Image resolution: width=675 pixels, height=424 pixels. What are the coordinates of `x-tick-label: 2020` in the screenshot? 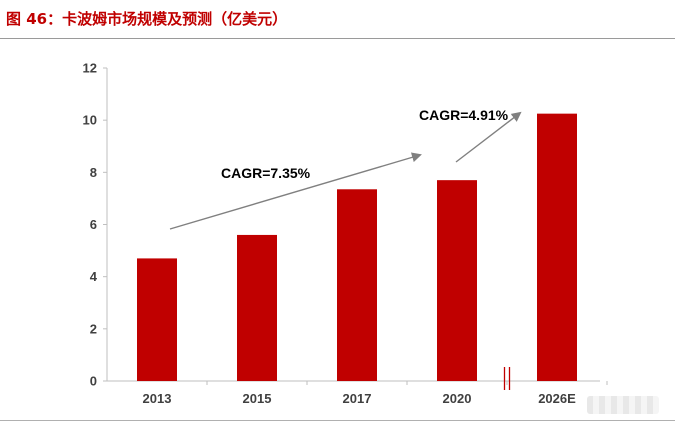 It's located at (457, 398).